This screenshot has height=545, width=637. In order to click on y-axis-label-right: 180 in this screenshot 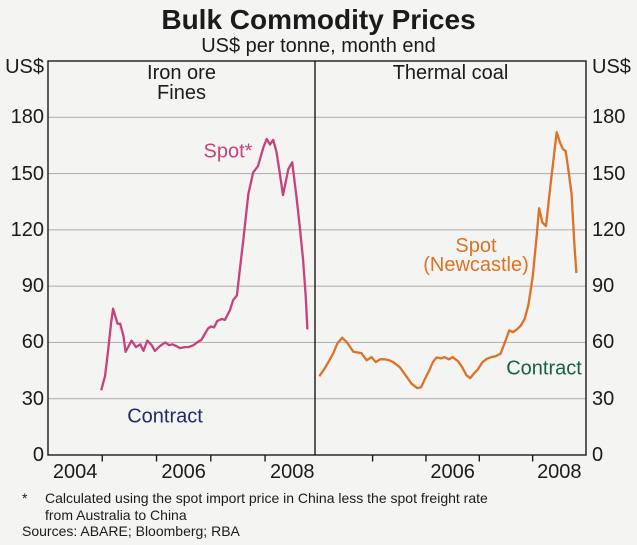, I will do `click(609, 117)`.